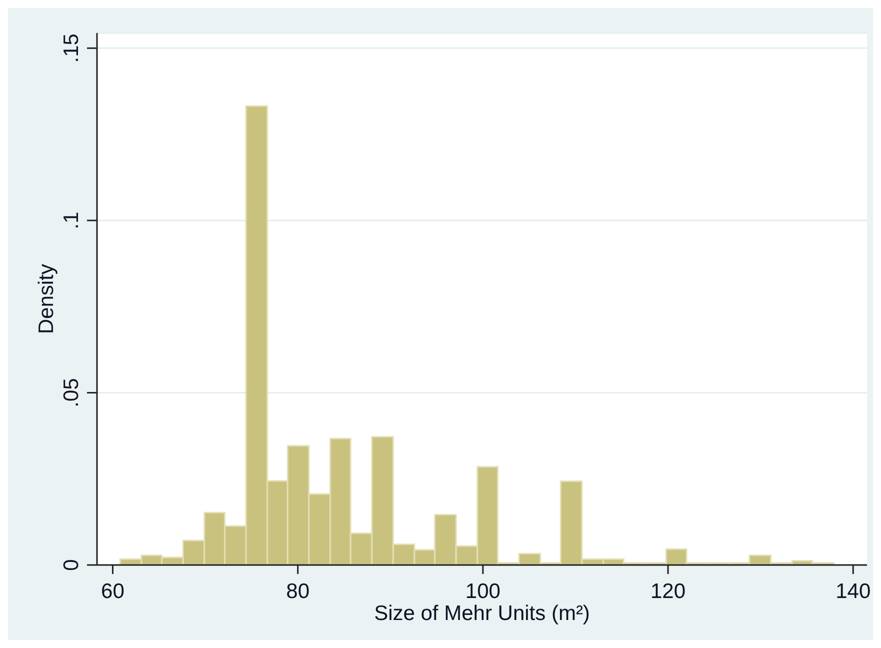 Image resolution: width=881 pixels, height=648 pixels. Describe the element at coordinates (46, 298) in the screenshot. I see `y-axis-title: Density` at that location.